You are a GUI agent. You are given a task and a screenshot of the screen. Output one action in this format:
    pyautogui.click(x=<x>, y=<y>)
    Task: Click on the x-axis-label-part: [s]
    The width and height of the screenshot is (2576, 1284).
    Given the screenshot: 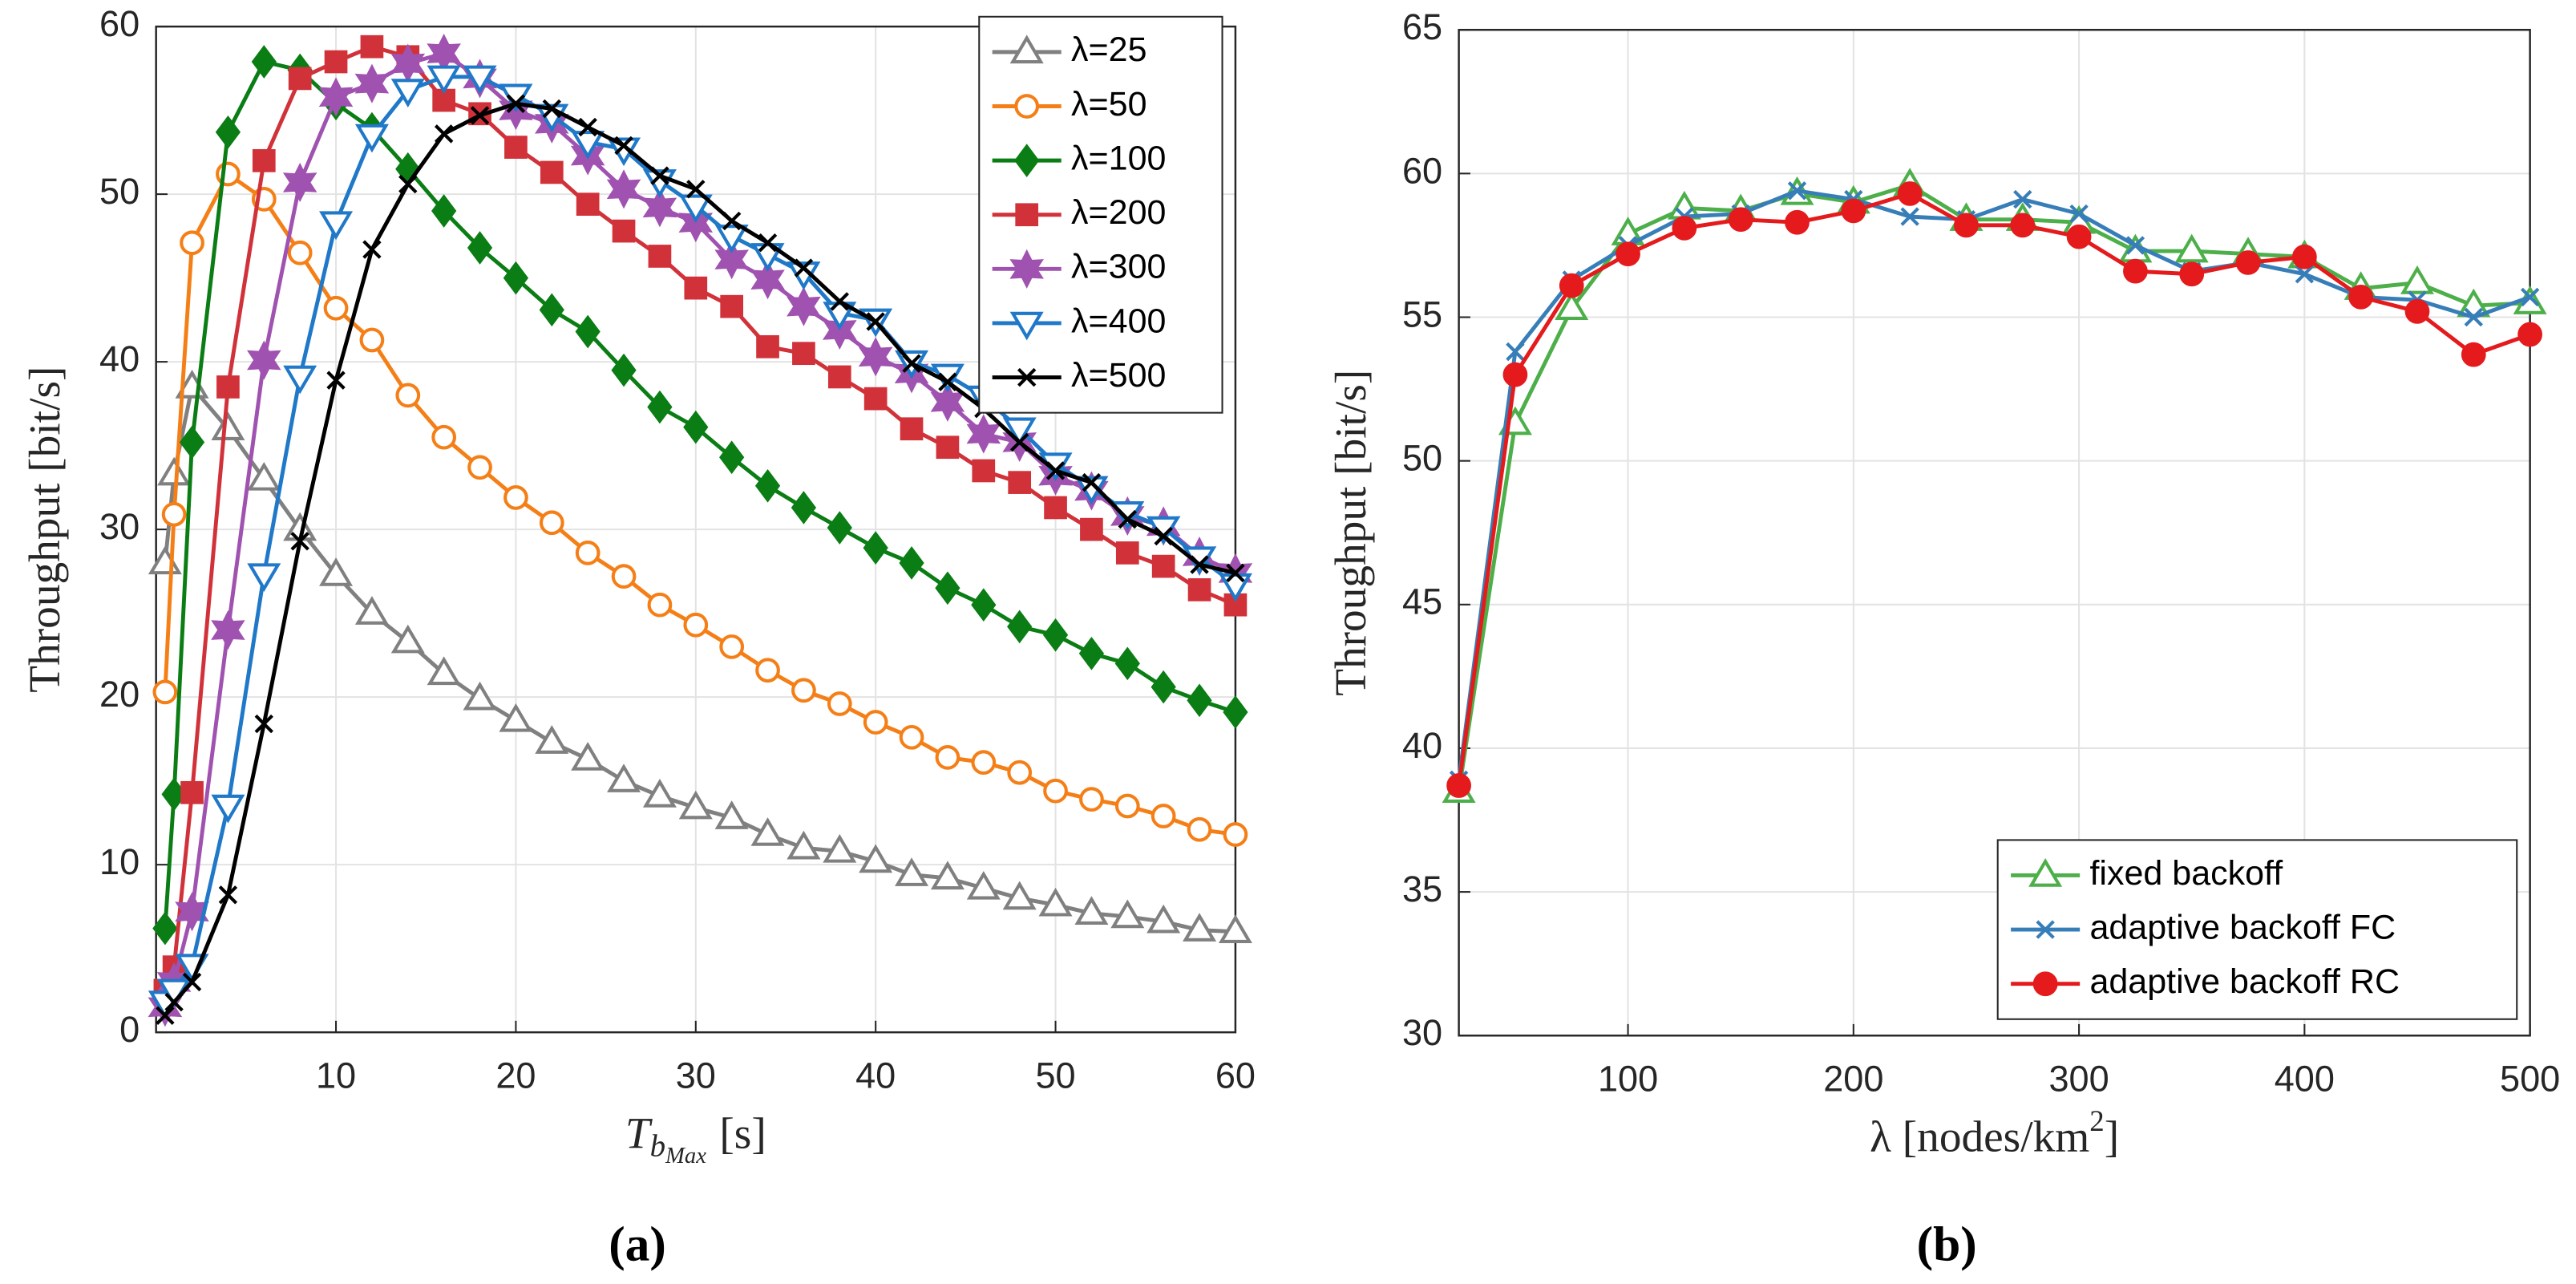 What is the action you would take?
    pyautogui.click(x=742, y=1132)
    